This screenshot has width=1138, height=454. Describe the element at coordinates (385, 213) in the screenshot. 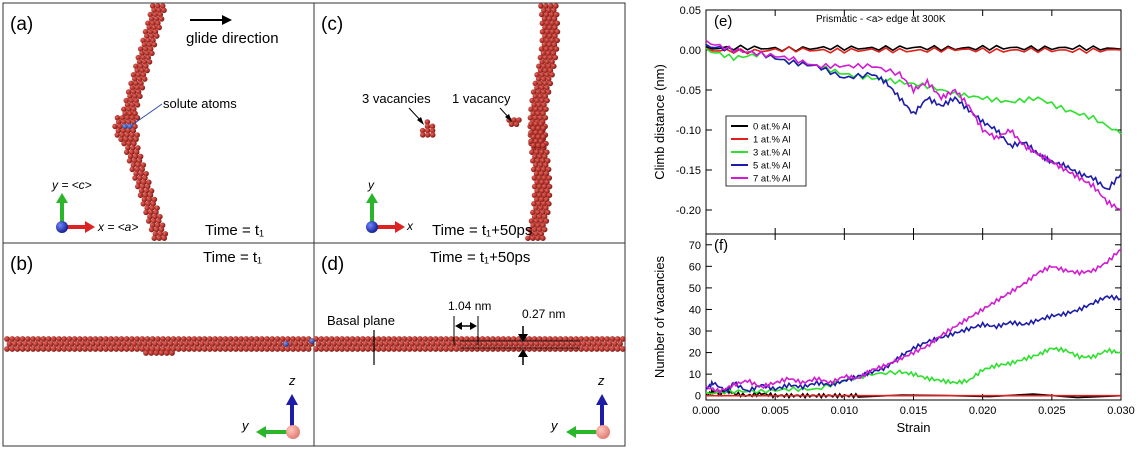

I see `axis-triad-c` at that location.